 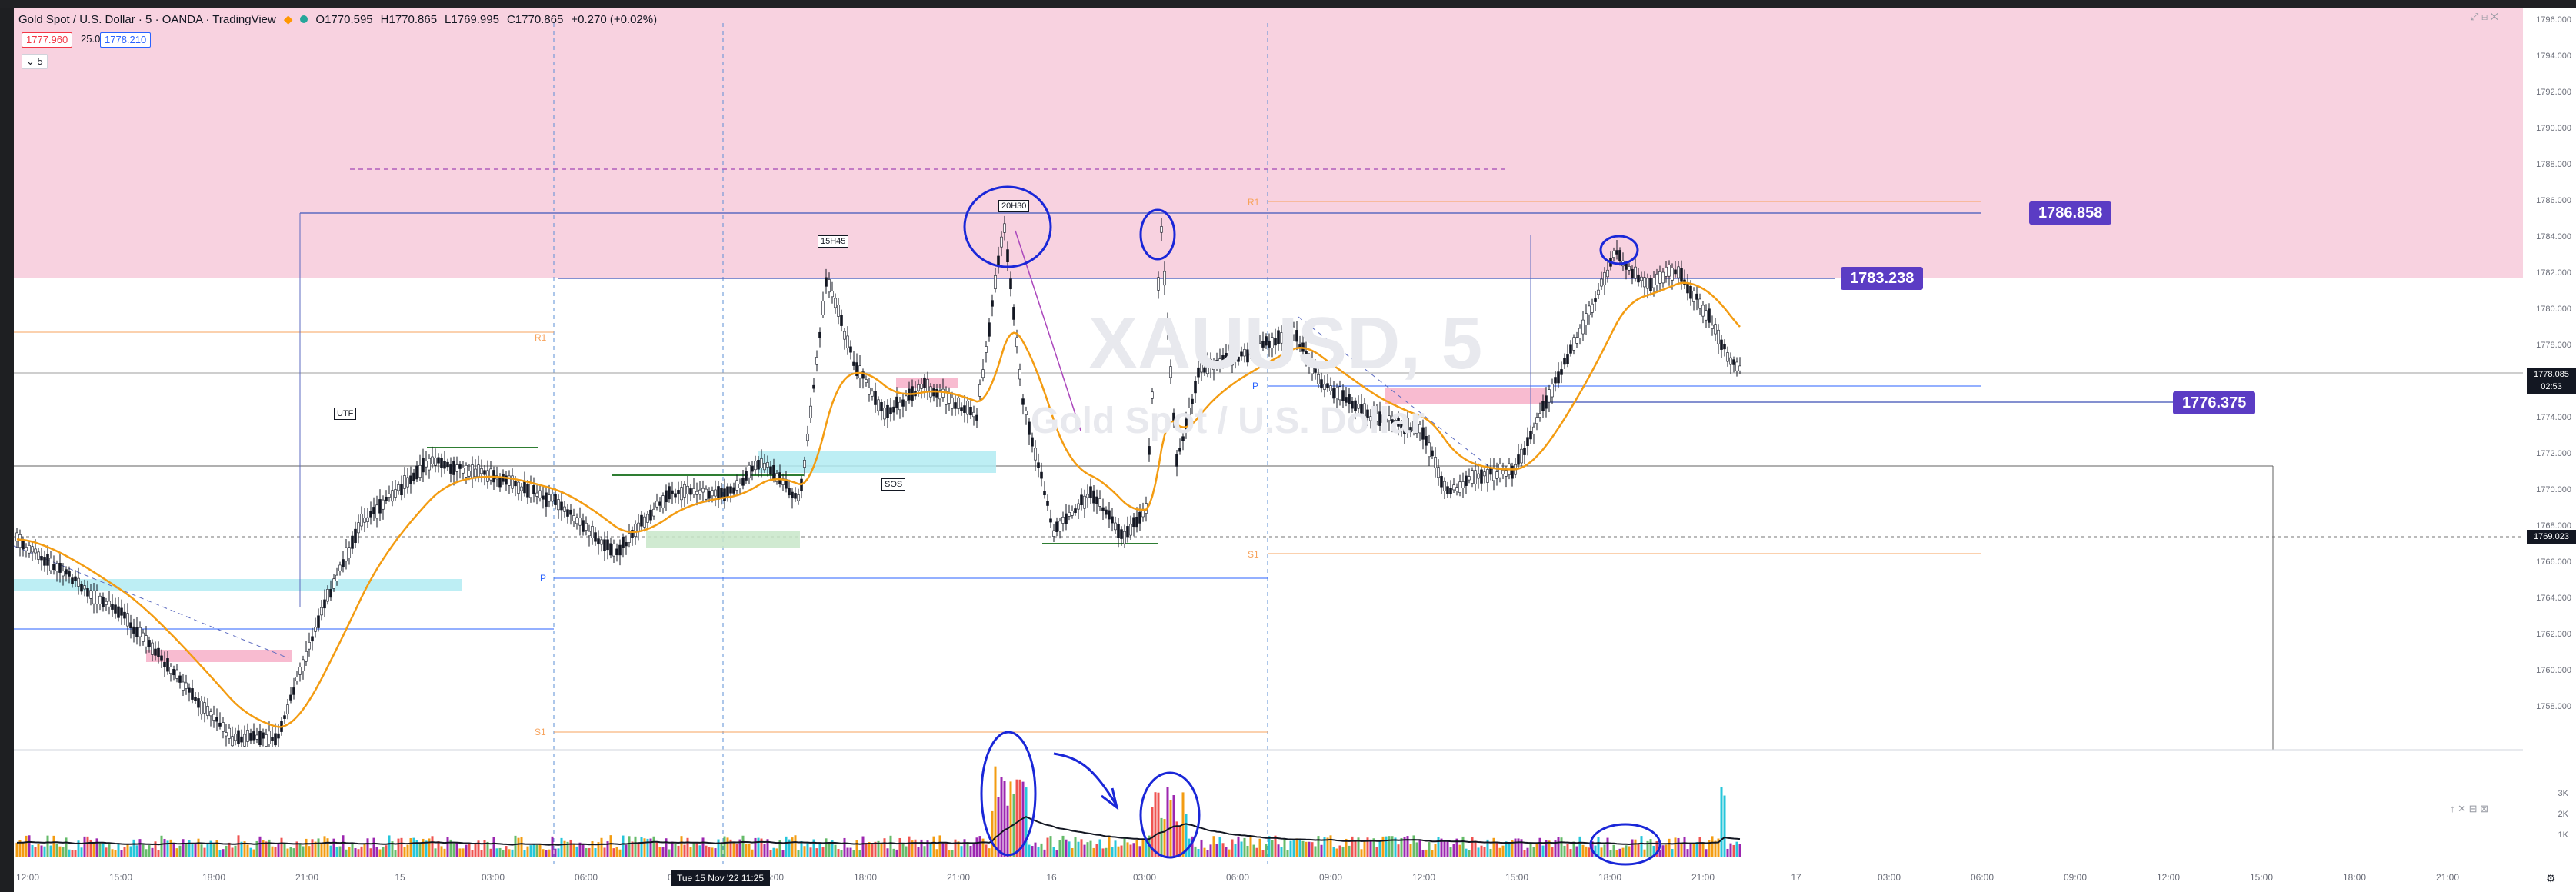 I want to click on label-sos: SOS, so click(x=893, y=484).